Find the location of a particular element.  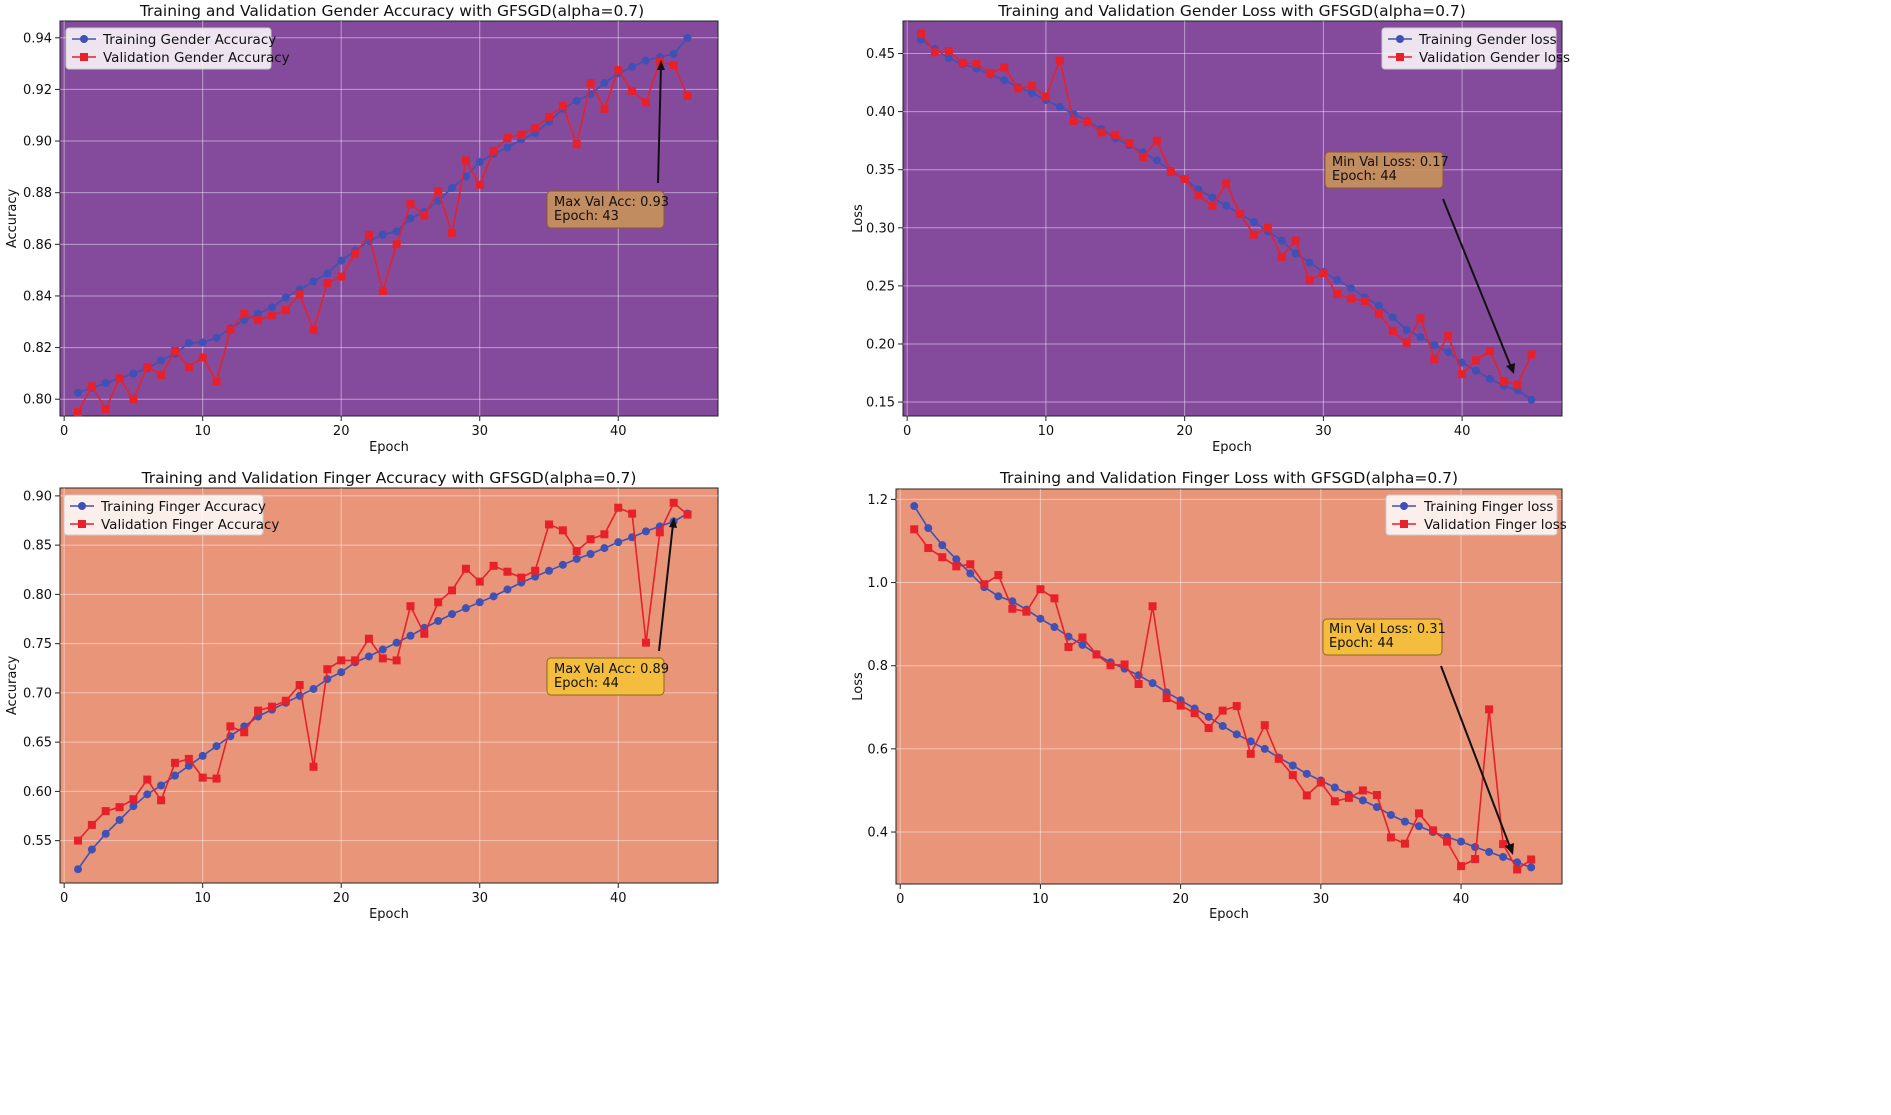

y-tick-label: 0.90 is located at coordinates (37, 142).